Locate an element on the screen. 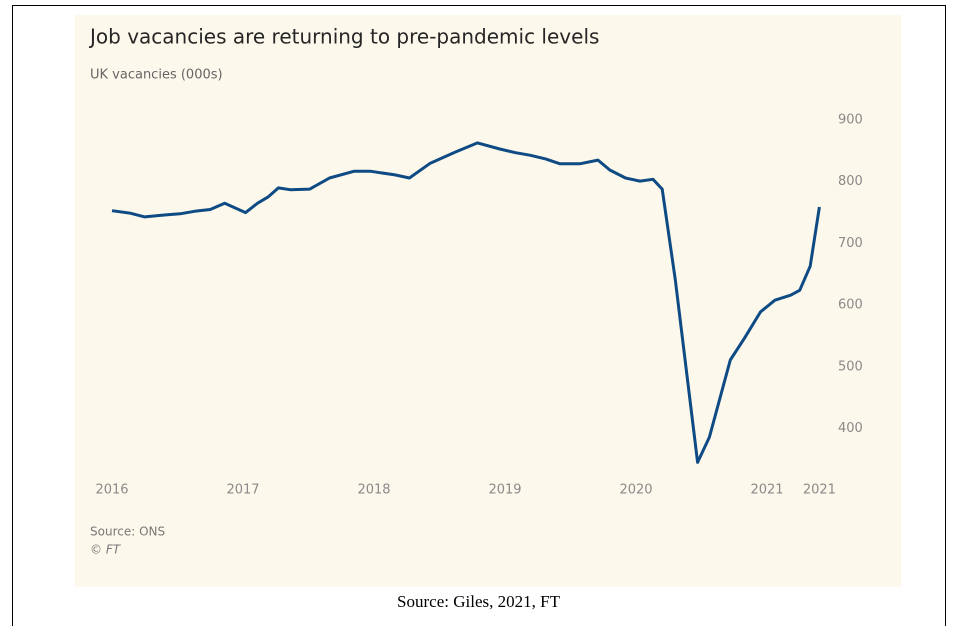  x-tick-label: 2017 is located at coordinates (242, 490).